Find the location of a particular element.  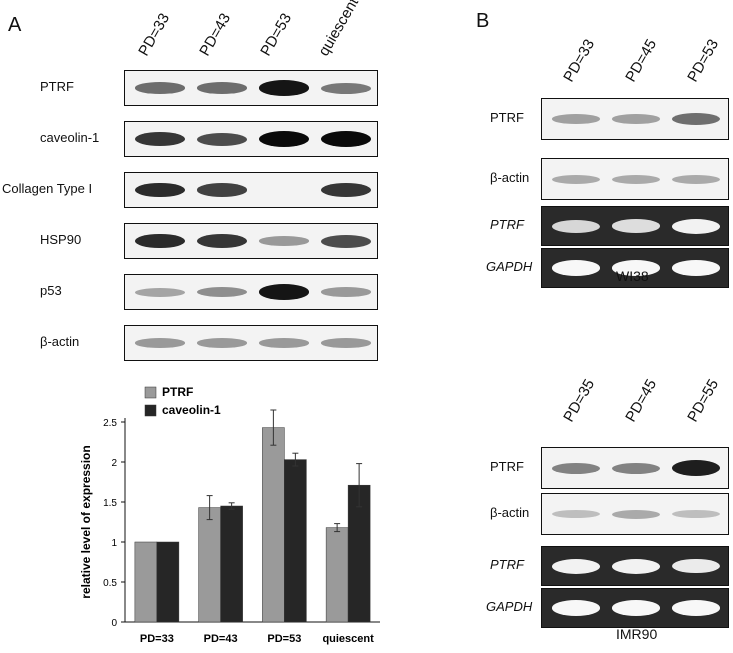

legend-entry: caveolin-1 is located at coordinates (191, 410).